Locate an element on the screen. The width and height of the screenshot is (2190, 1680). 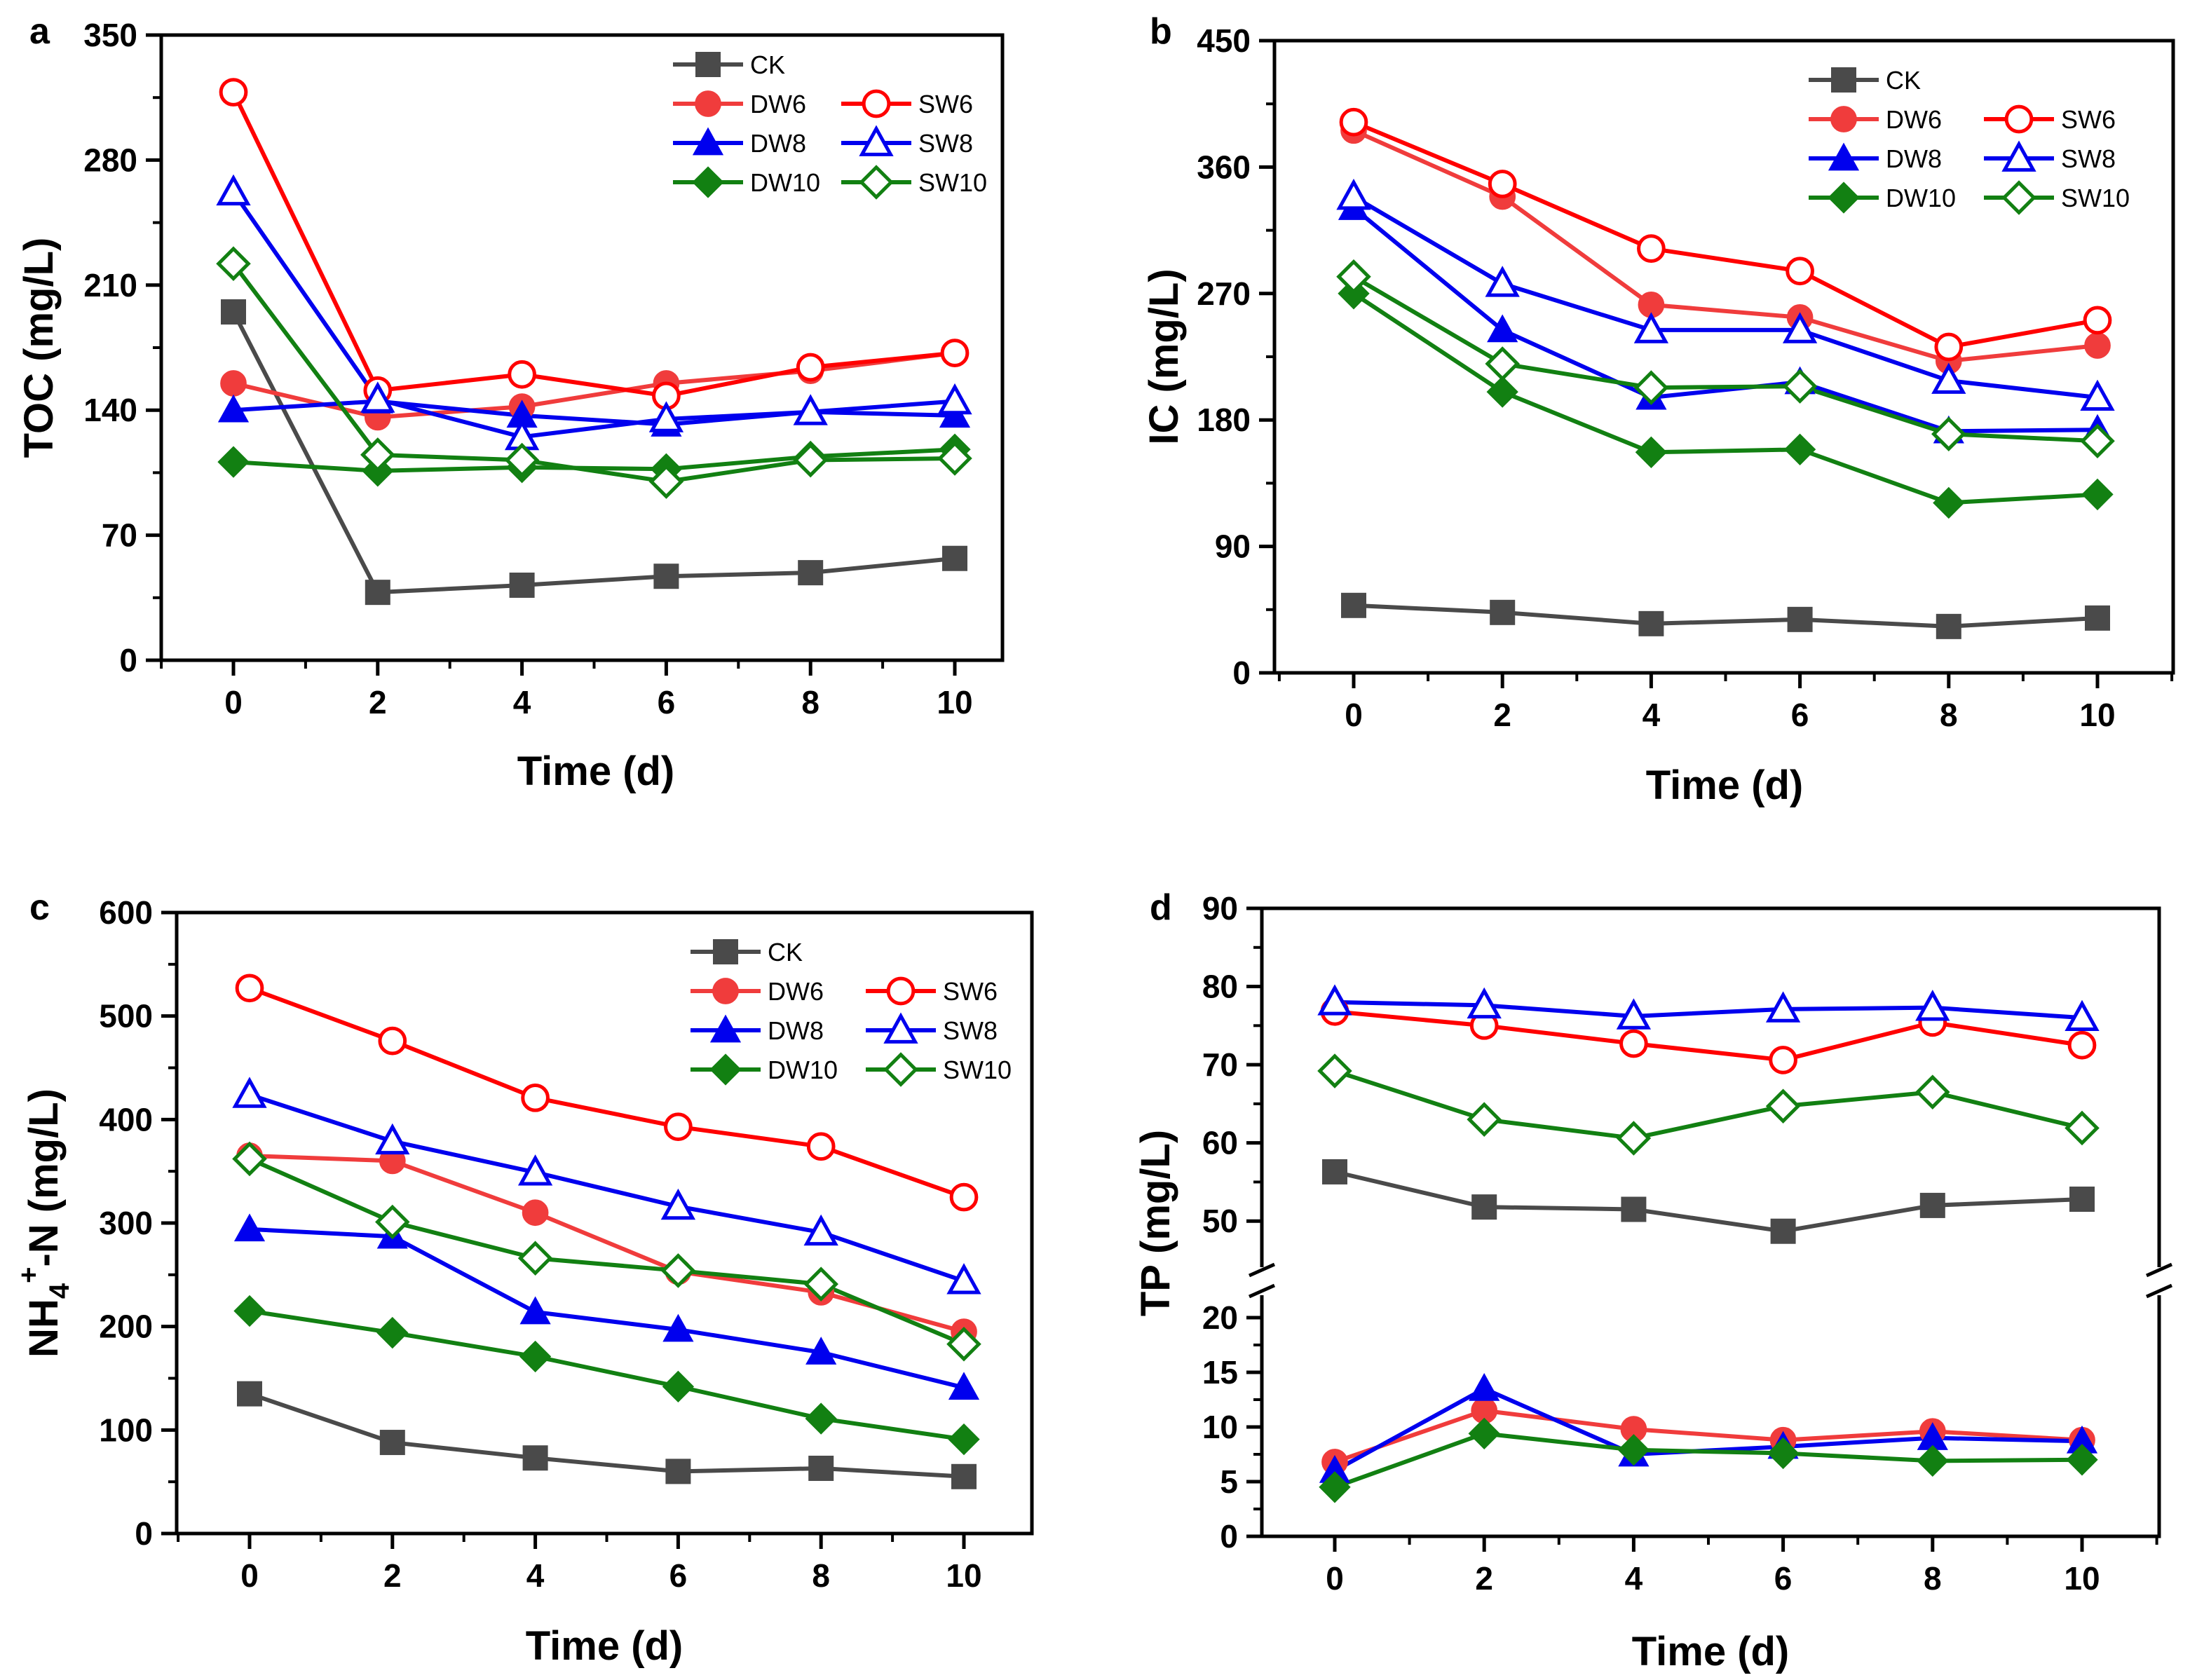
panel-a-legend: CK DW6 SW6 DW8 SW8 DW10 SW10 is located at coordinates (830, 125).